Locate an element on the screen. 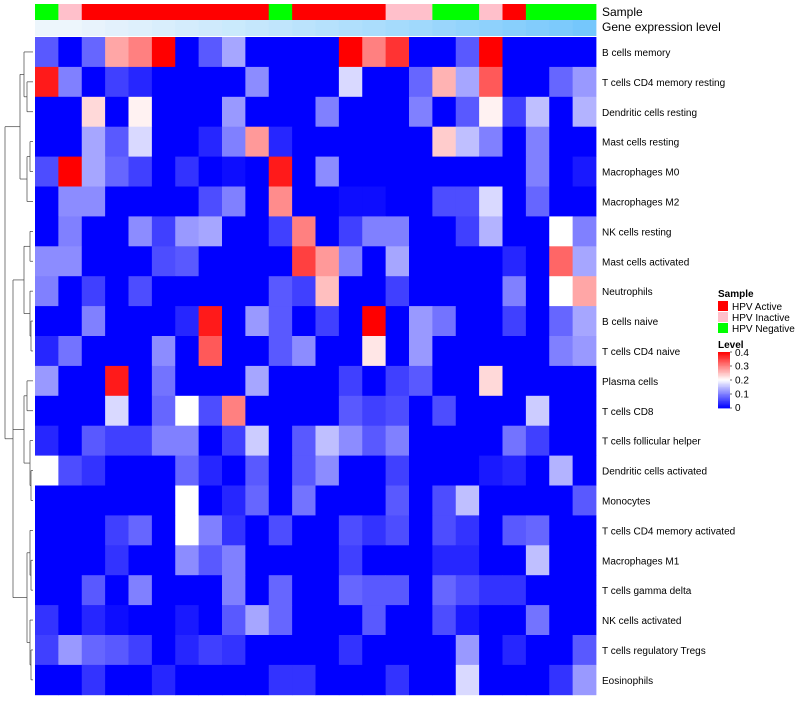  row-label: T cells CD4 memory resting is located at coordinates (663, 83).